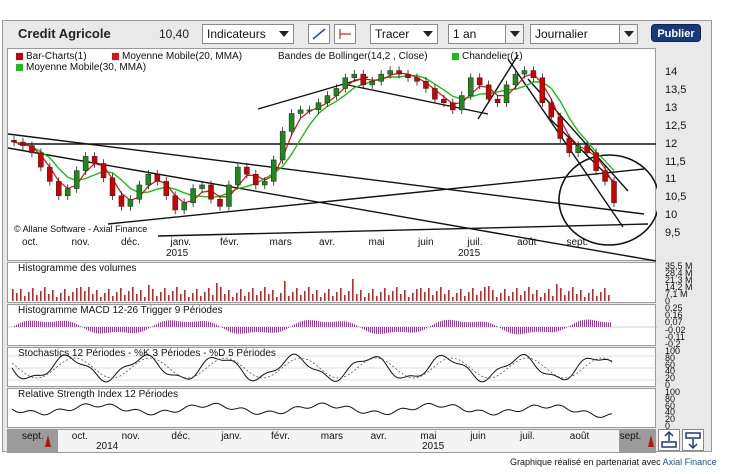 Image resolution: width=732 pixels, height=474 pixels. I want to click on indicators-dropdown: Indicateurs, so click(248, 34).